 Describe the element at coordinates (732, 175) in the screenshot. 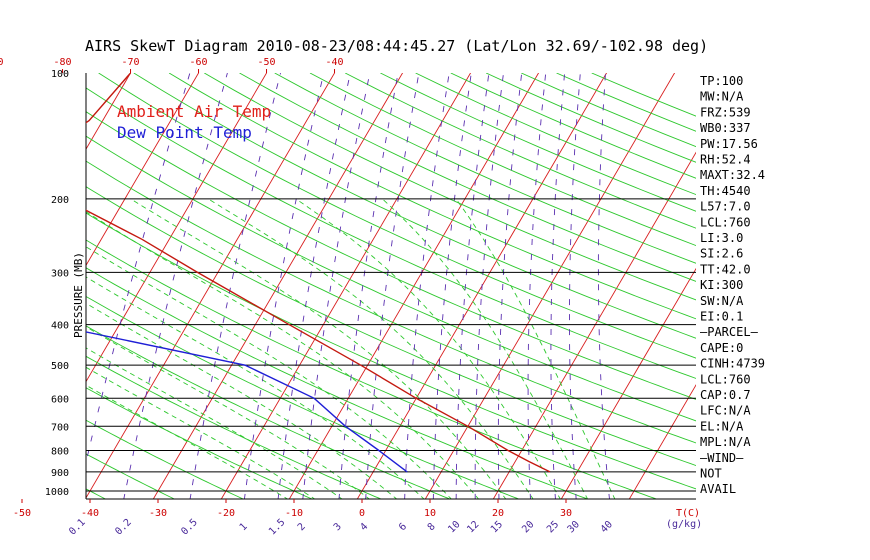

I see `index-line: MAXT:32.4` at that location.